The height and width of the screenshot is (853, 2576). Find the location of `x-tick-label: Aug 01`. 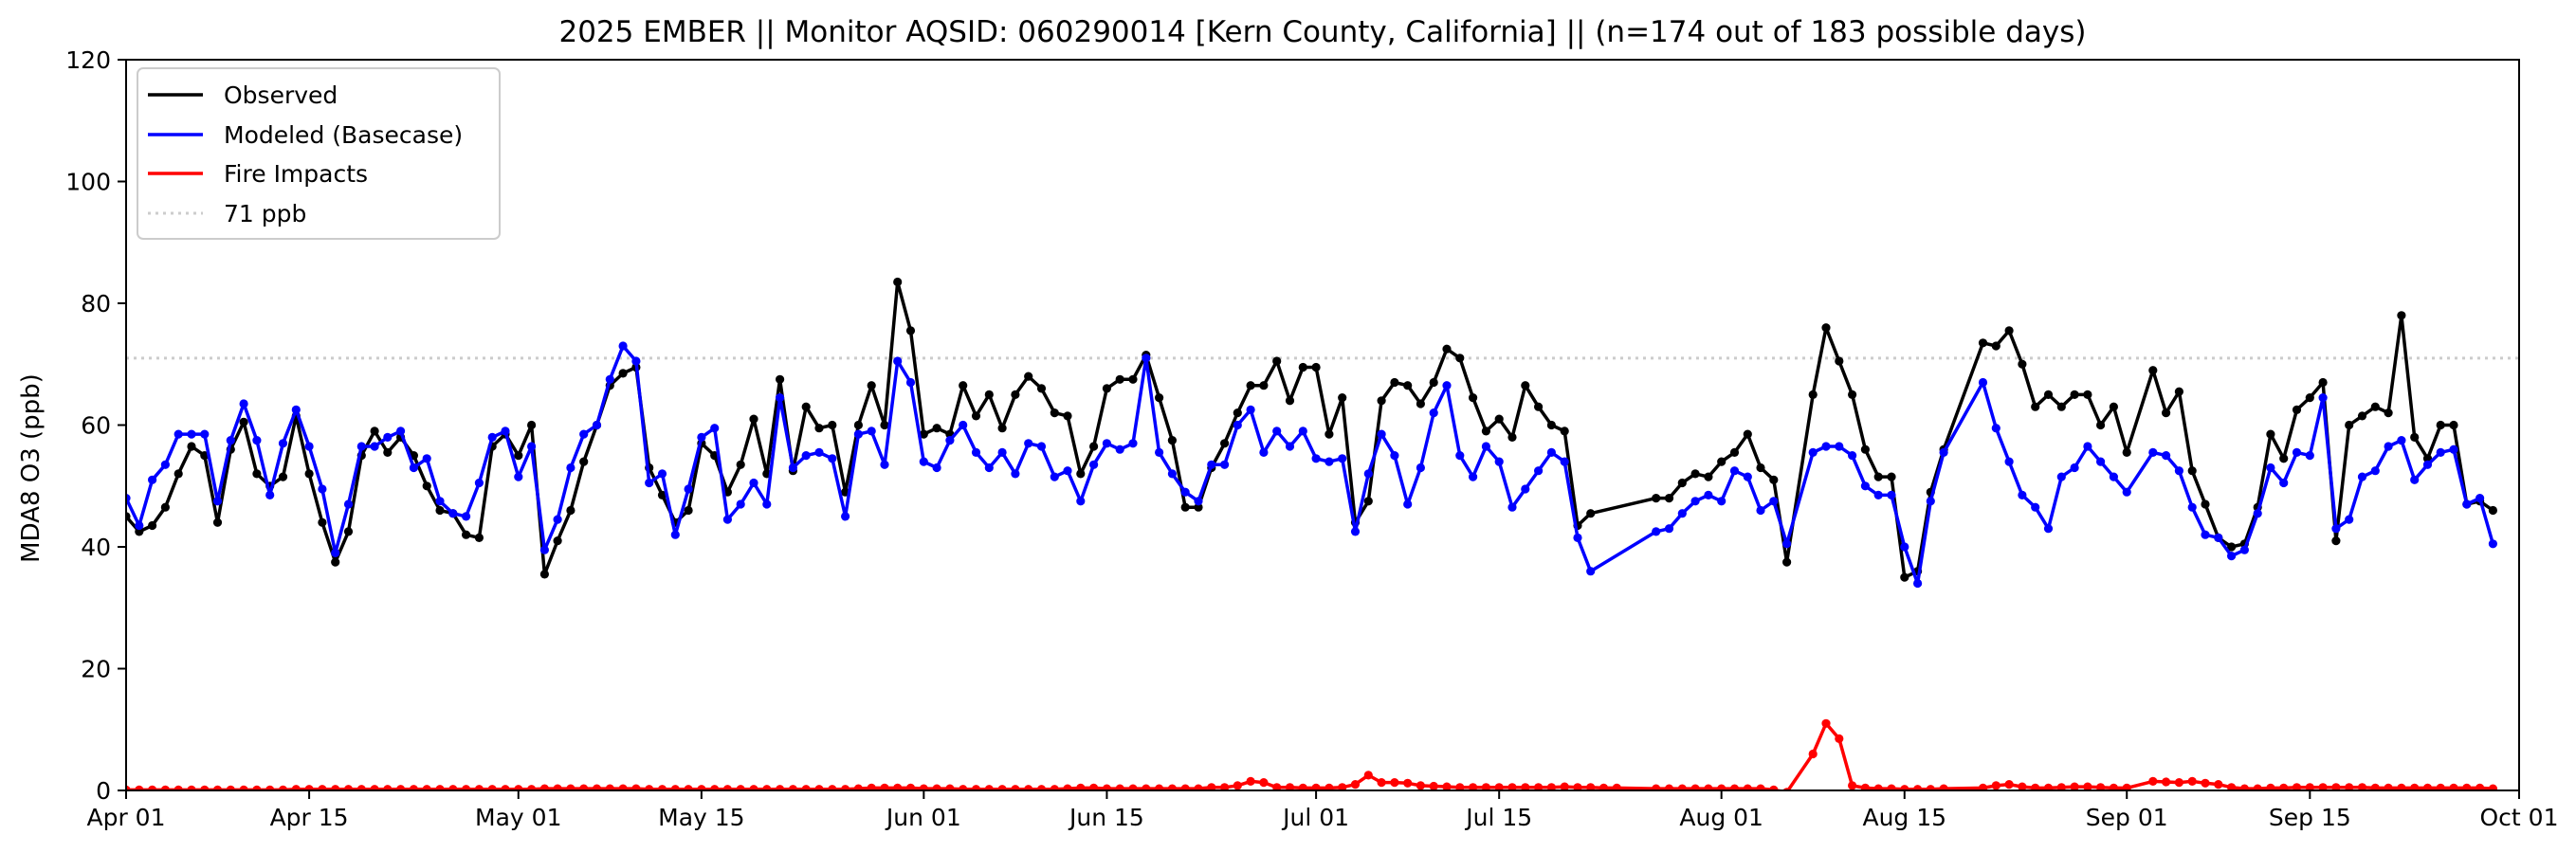

x-tick-label: Aug 01 is located at coordinates (1721, 817).